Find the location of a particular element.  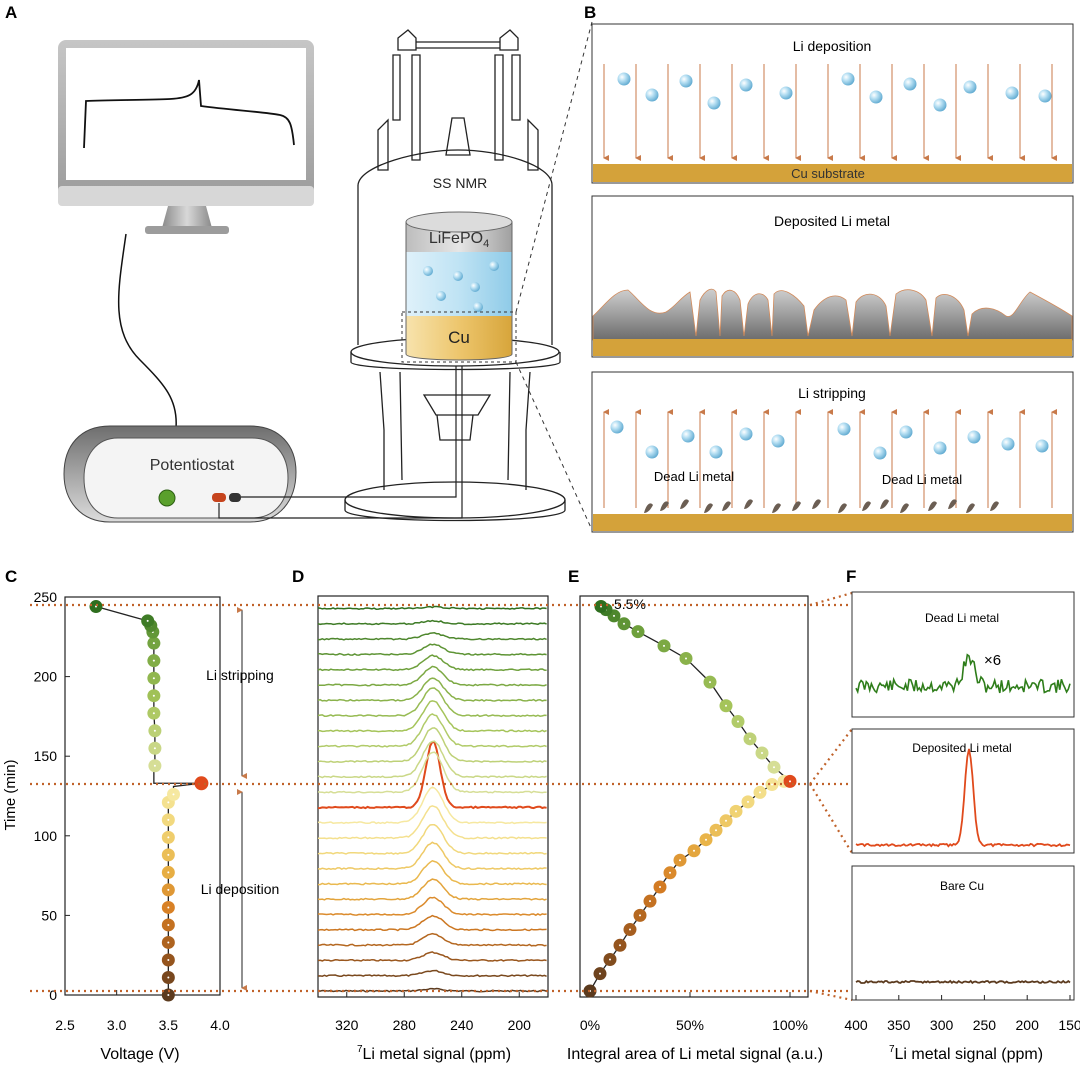

e-xlabel: Integral area of Li metal signal (a.u.) is located at coordinates (695, 1054).